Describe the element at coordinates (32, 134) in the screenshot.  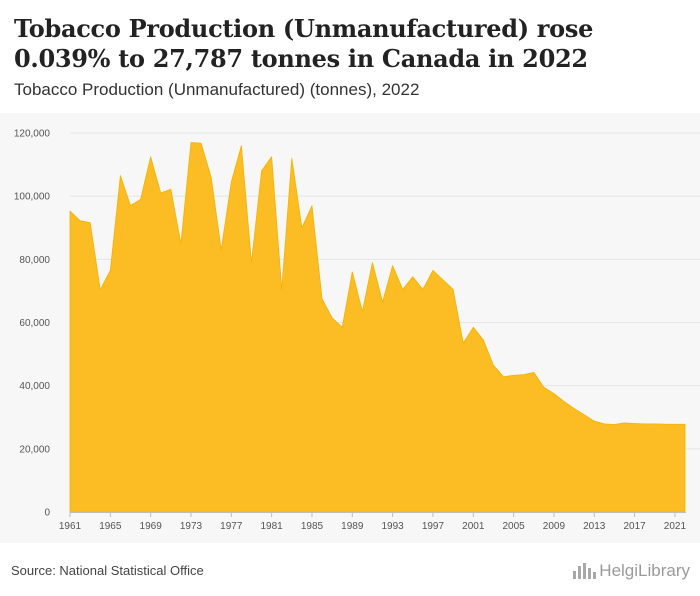
I see `y-tick-label: 120,000` at that location.